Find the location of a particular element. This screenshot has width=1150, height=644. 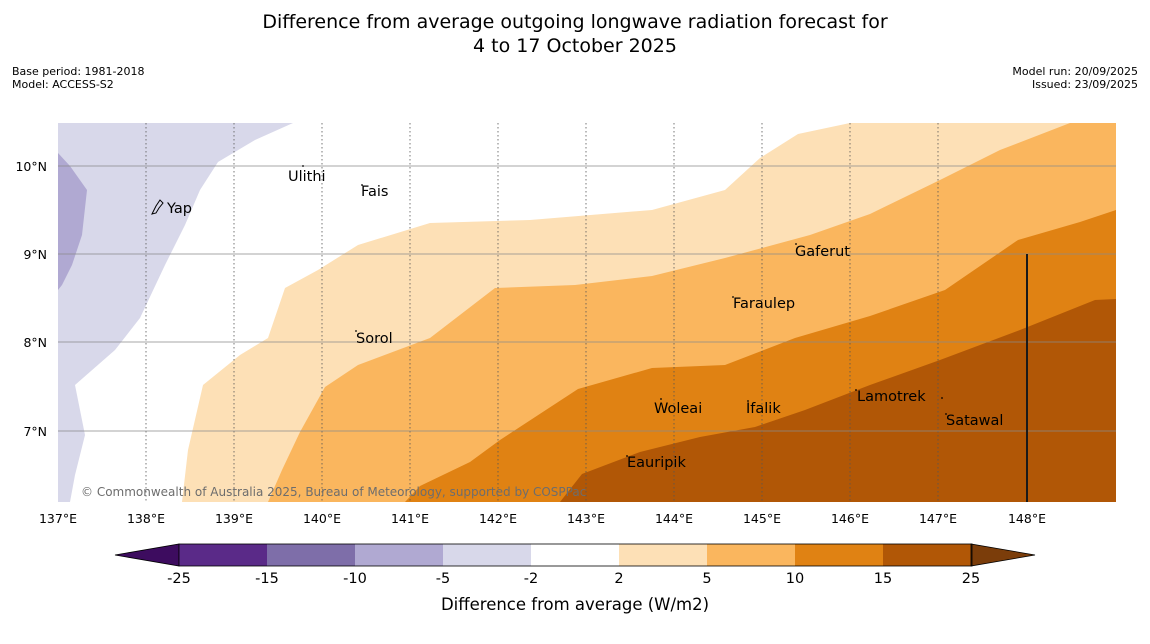

lat-label-7n: 7°N is located at coordinates (35, 431).